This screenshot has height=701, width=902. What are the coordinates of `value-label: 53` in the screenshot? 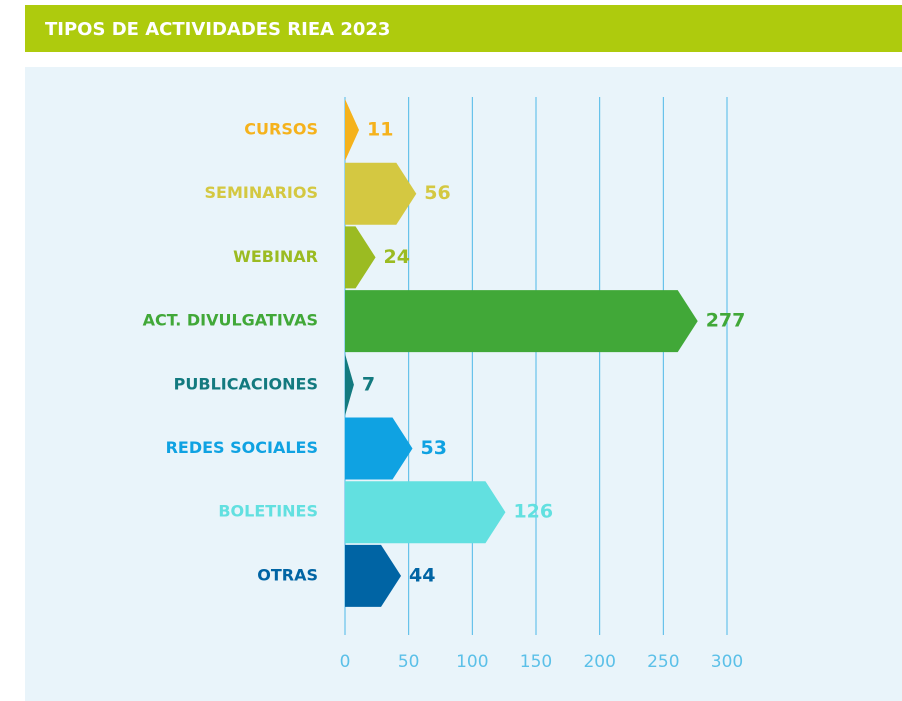 It's located at (433, 448).